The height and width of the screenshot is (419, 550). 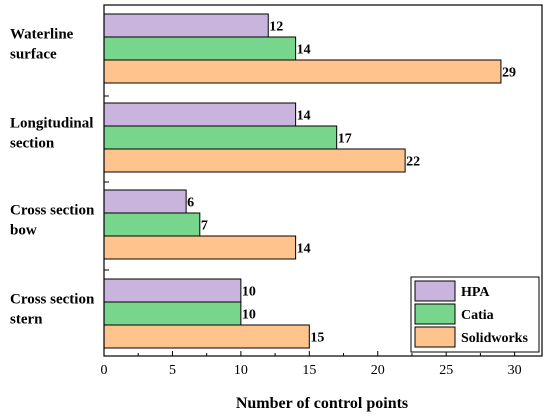 I want to click on x-tick-label: 0, so click(x=104, y=370).